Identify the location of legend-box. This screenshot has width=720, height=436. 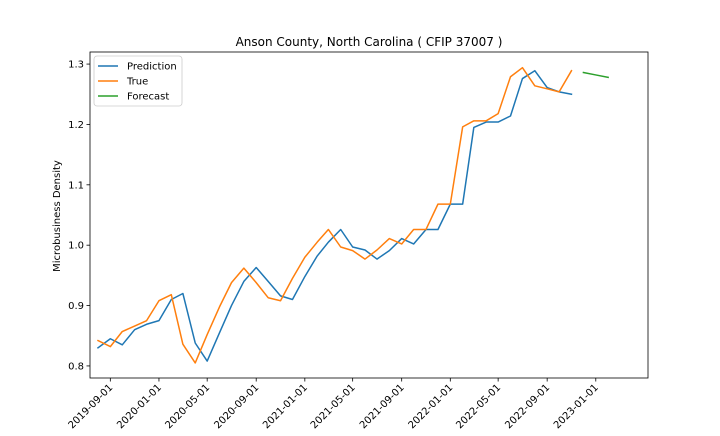
(138, 81).